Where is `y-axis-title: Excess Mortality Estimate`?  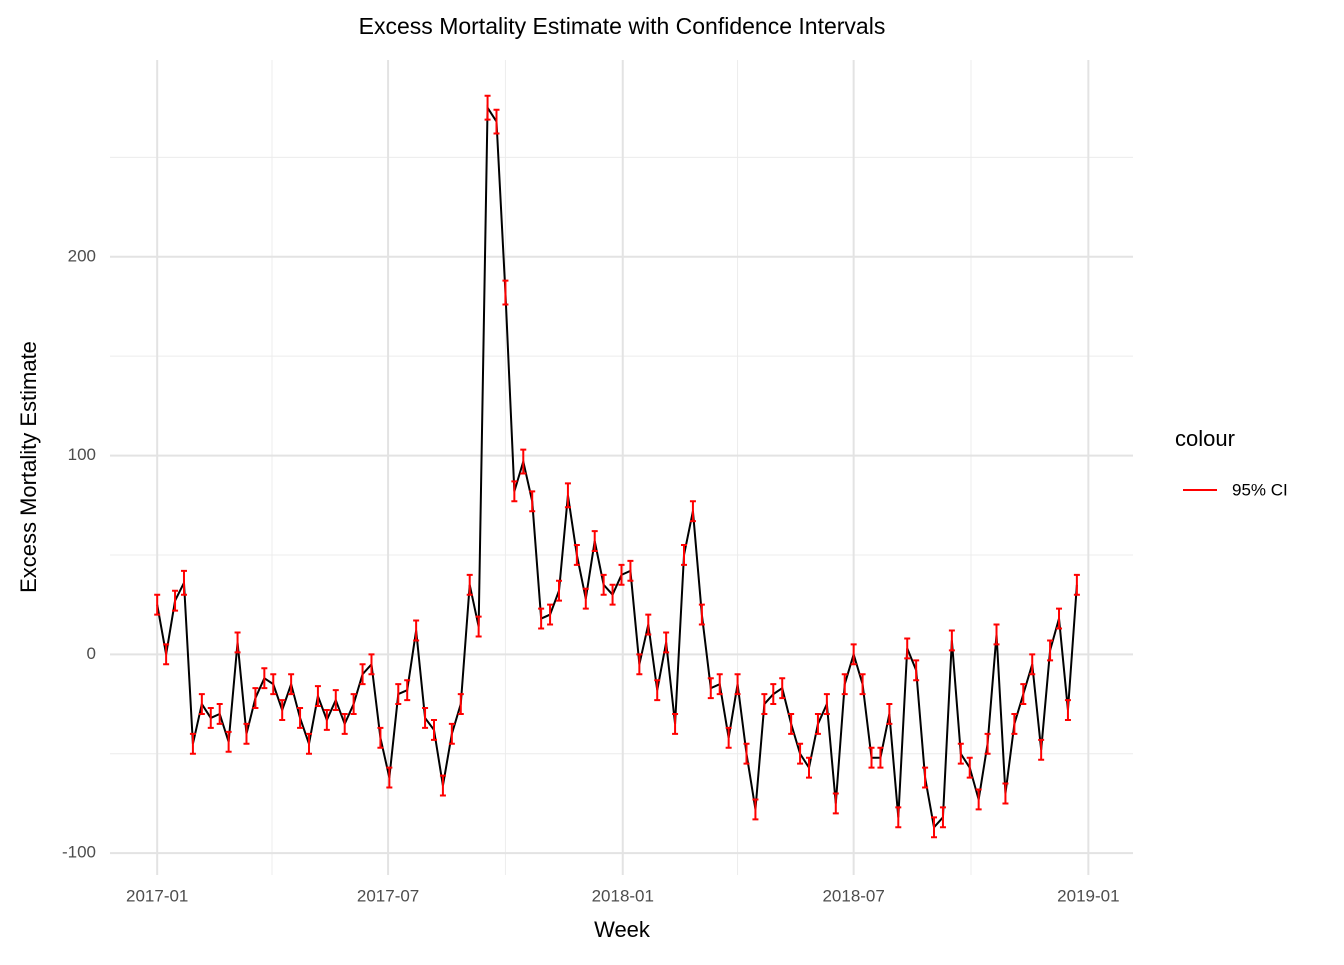 y-axis-title: Excess Mortality Estimate is located at coordinates (28, 467).